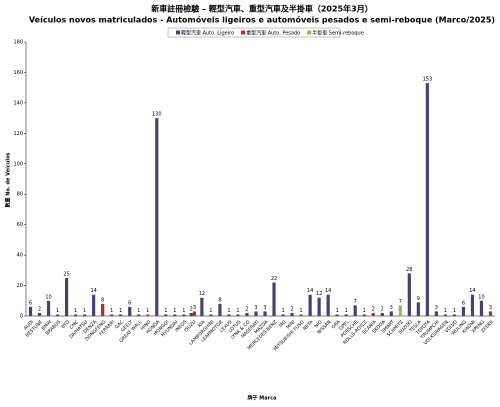 This screenshot has width=500, height=407. I want to click on x-axis-title: 牌子 Marca, so click(262, 398).